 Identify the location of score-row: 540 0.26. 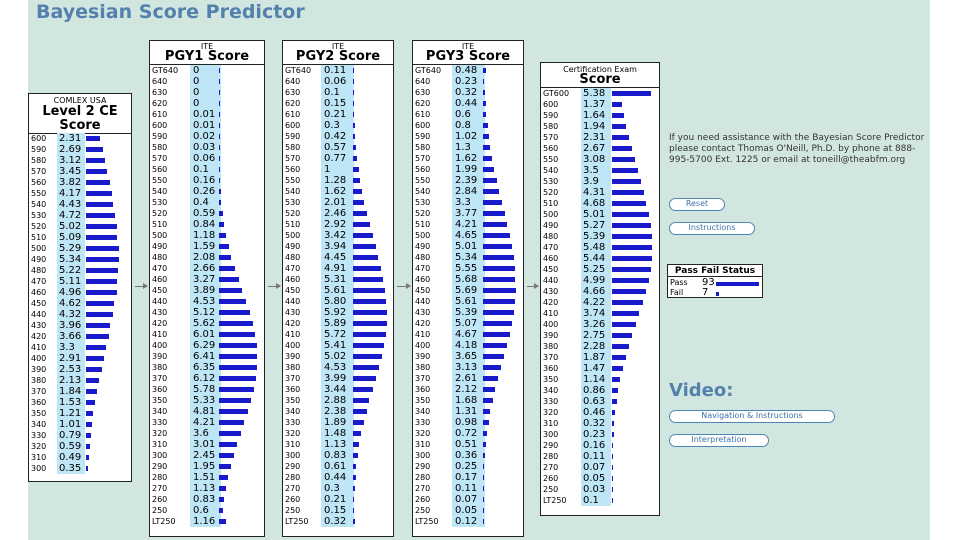
(207, 191).